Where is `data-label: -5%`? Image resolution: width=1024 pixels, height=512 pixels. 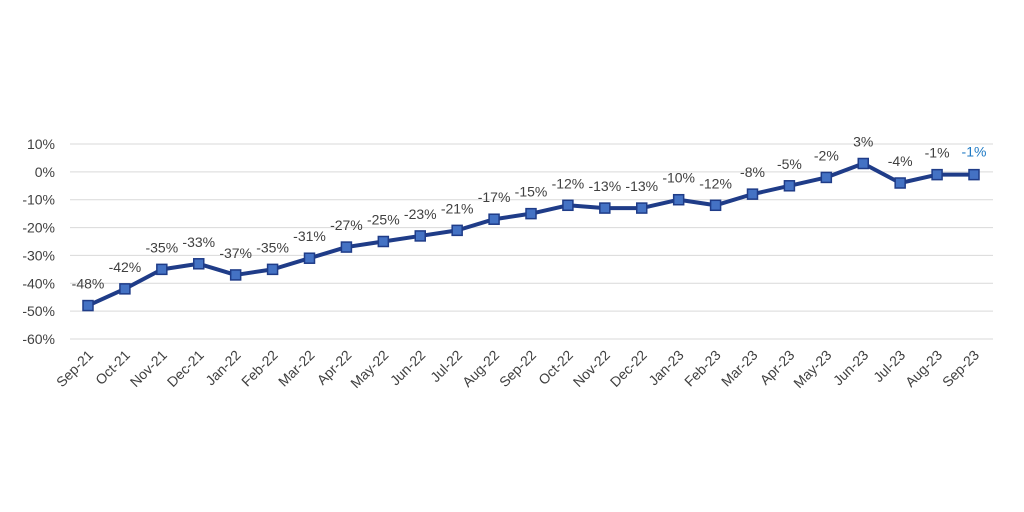 data-label: -5% is located at coordinates (789, 164).